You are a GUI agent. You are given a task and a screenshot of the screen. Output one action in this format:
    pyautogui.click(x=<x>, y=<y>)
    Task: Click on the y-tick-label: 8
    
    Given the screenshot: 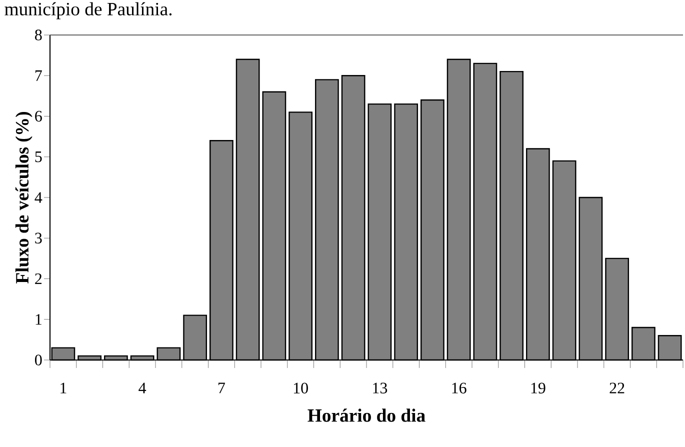 What is the action you would take?
    pyautogui.click(x=38, y=35)
    